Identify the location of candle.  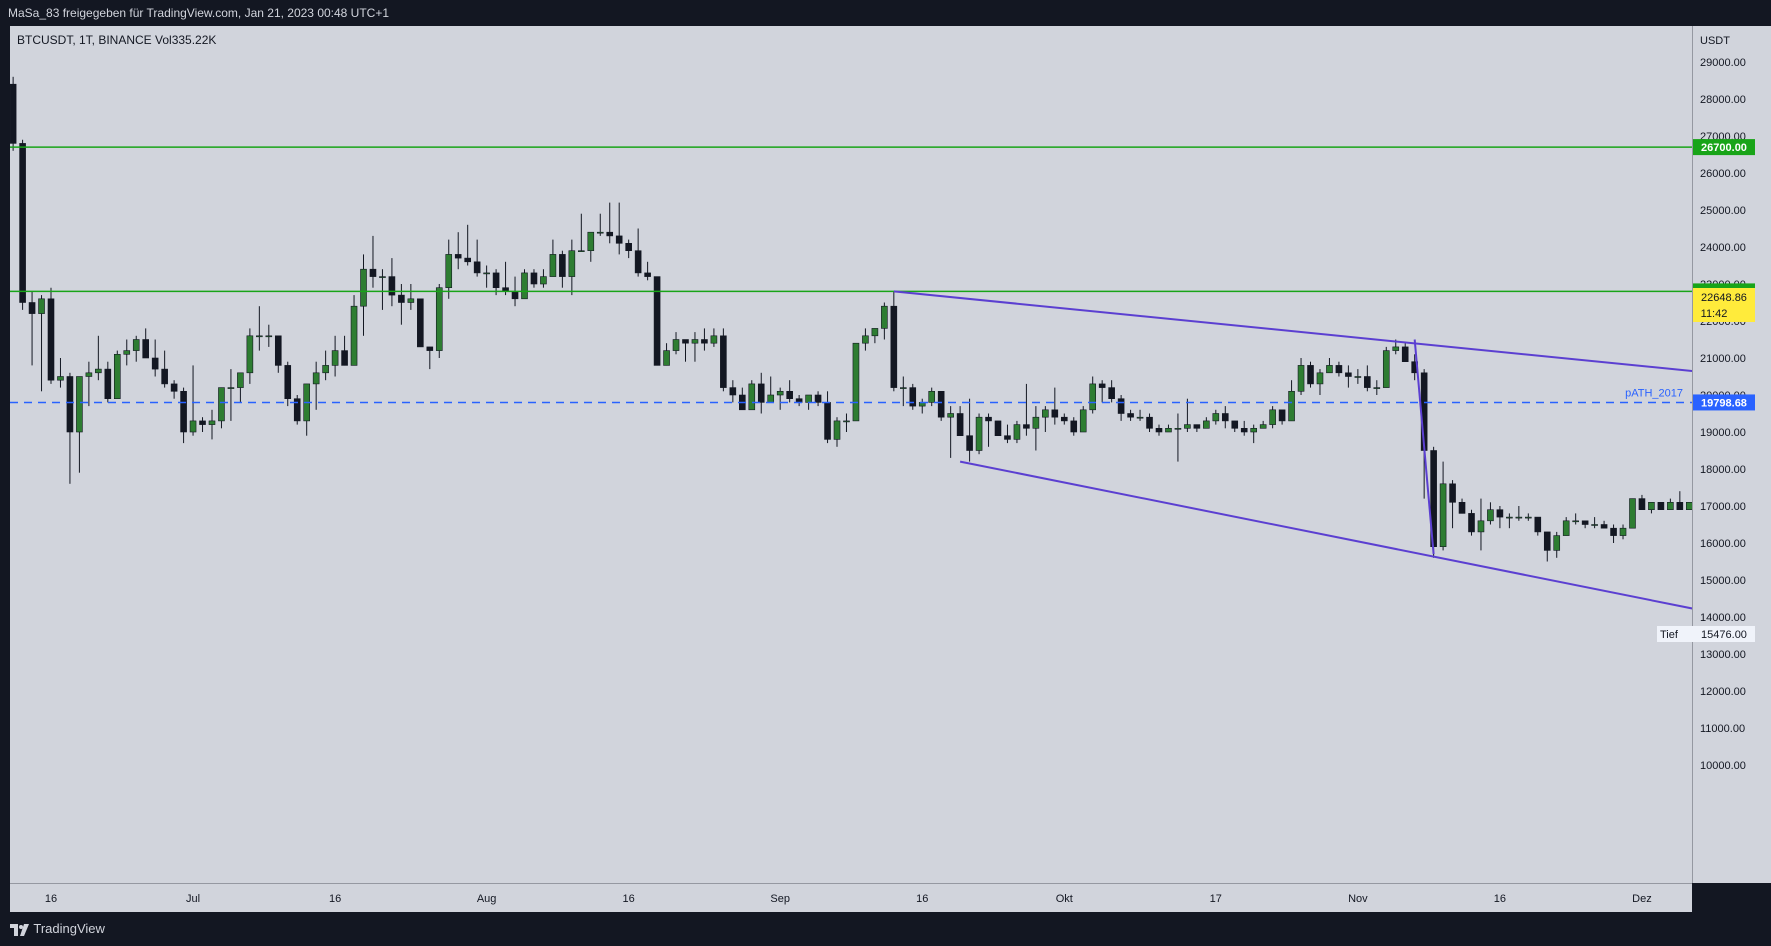
(4, 70).